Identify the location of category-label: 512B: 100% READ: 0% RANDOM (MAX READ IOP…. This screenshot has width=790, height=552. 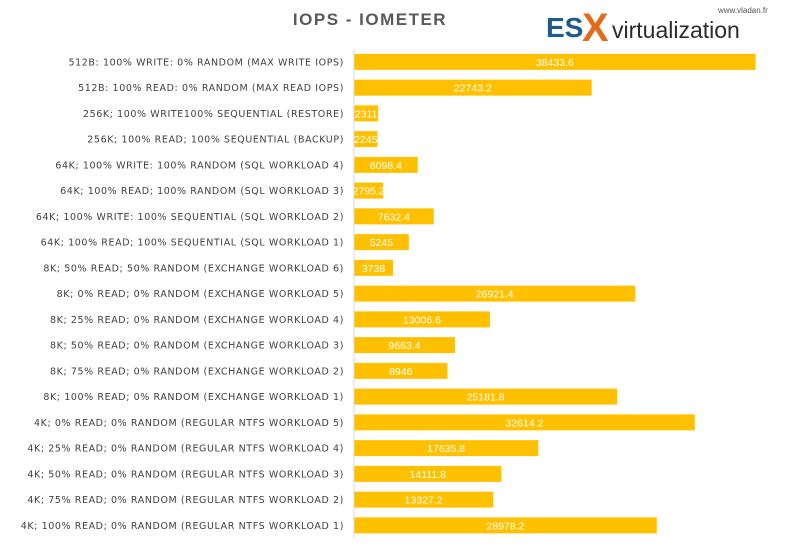
(211, 88).